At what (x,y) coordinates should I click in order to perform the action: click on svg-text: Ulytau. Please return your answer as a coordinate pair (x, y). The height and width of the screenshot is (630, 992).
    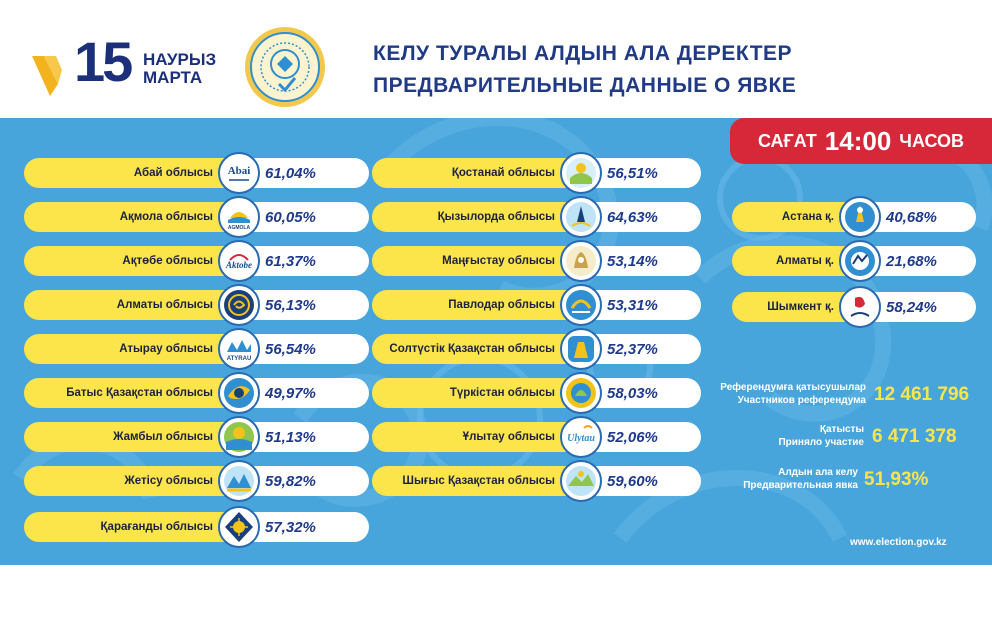
    Looking at the image, I should click on (581, 438).